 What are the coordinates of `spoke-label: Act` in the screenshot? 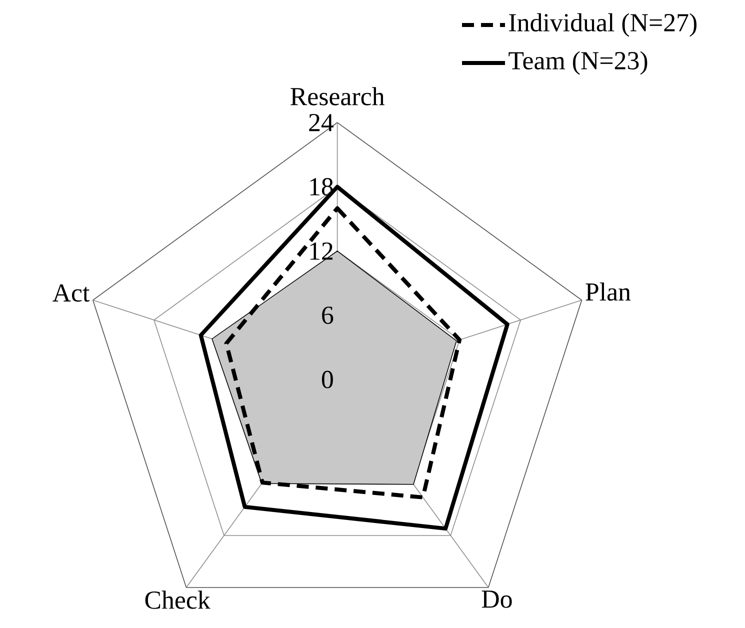 It's located at (71, 293).